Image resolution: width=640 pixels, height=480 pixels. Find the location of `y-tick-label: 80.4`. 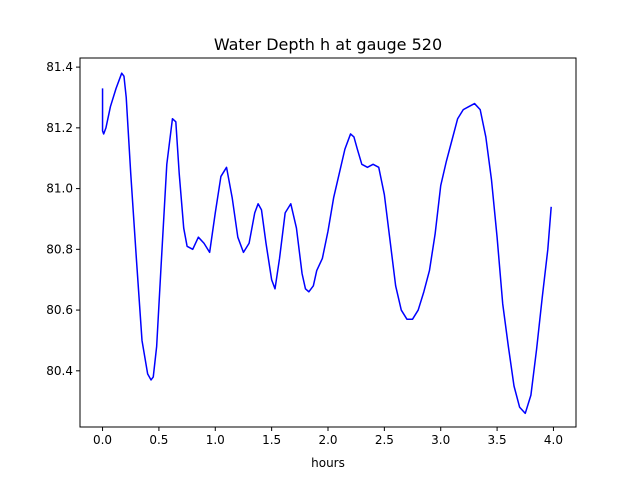

y-tick-label: 80.4 is located at coordinates (59, 371).